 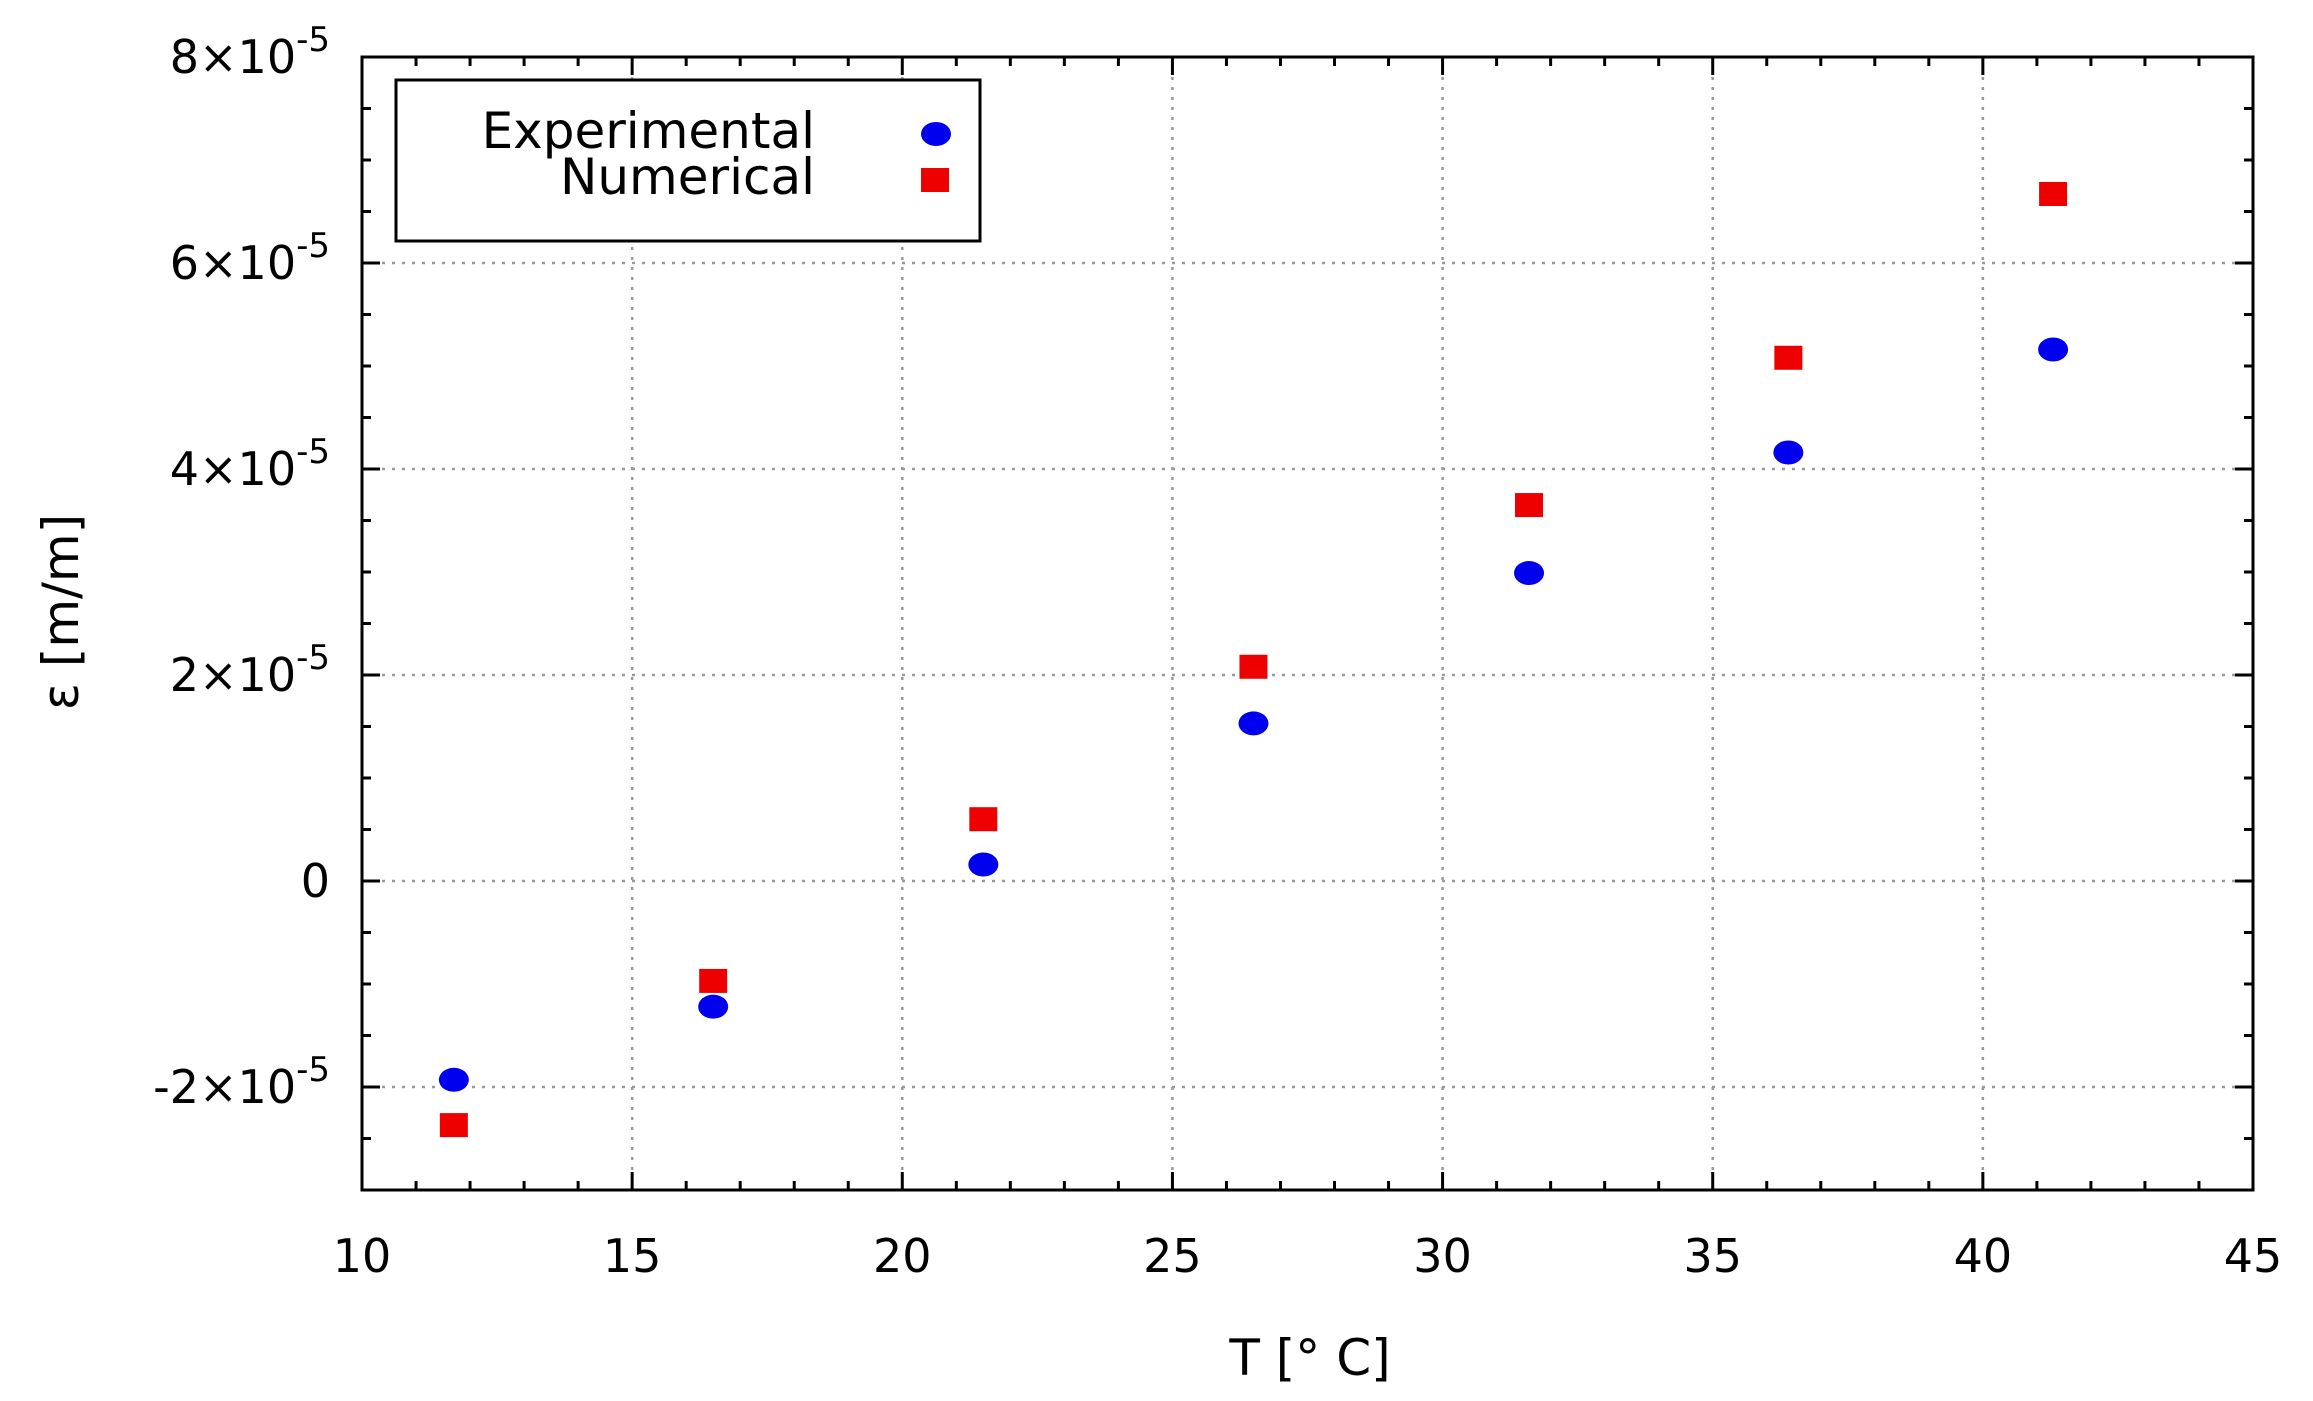 I want to click on x-tick-label: 10, so click(x=362, y=1256).